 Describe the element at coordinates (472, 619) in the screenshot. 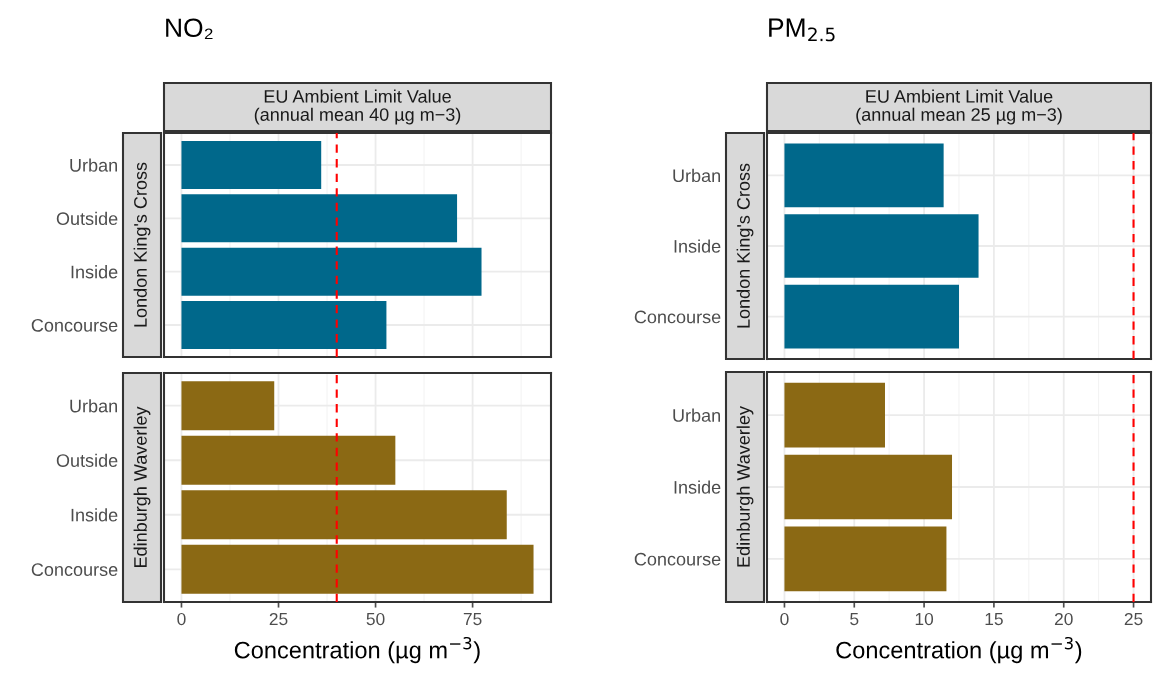

I see `x-tick-label: 75` at that location.